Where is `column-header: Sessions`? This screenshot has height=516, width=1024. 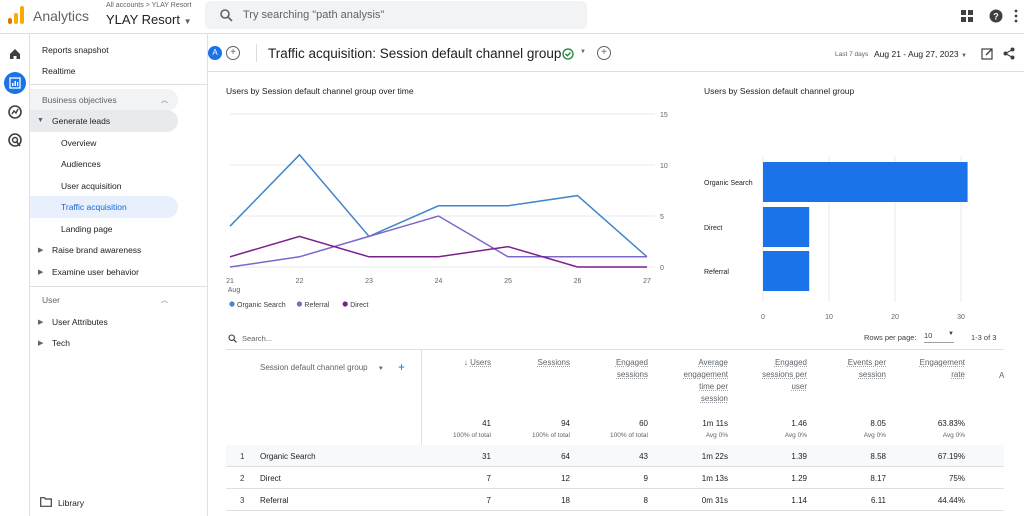 column-header: Sessions is located at coordinates (554, 363).